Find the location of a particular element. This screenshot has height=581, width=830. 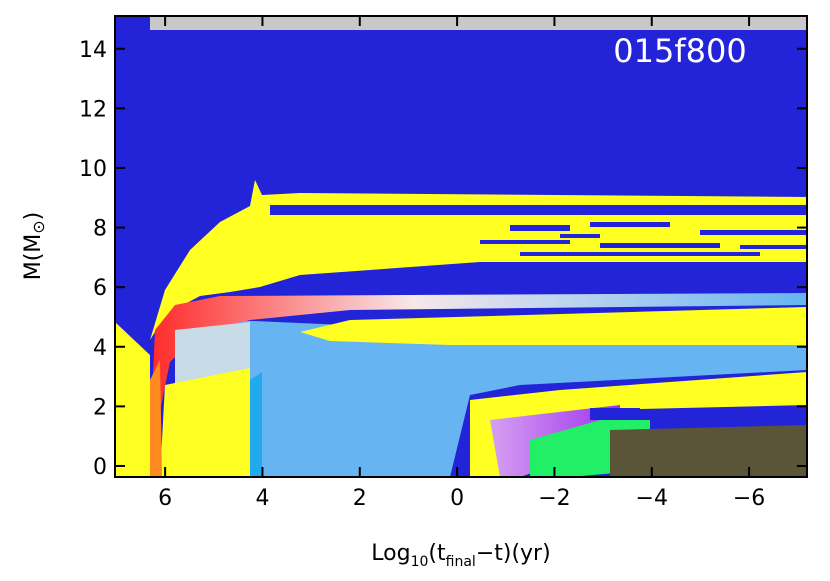

y-tick-label: 14 is located at coordinates (93, 50).